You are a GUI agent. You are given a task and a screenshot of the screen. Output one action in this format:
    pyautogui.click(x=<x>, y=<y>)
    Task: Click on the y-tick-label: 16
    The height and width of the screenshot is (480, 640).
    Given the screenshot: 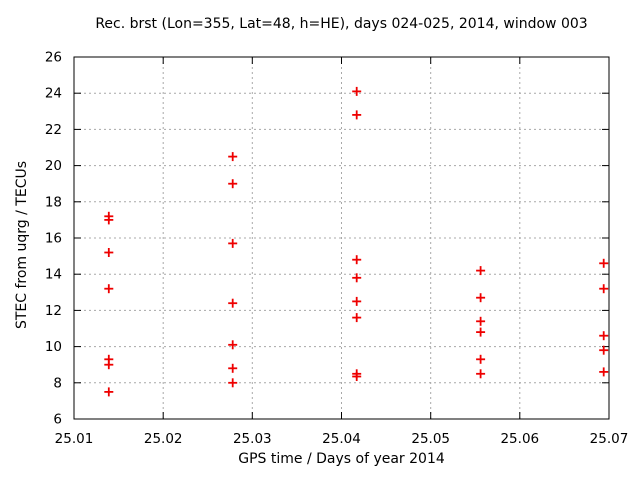 What is the action you would take?
    pyautogui.click(x=53, y=239)
    